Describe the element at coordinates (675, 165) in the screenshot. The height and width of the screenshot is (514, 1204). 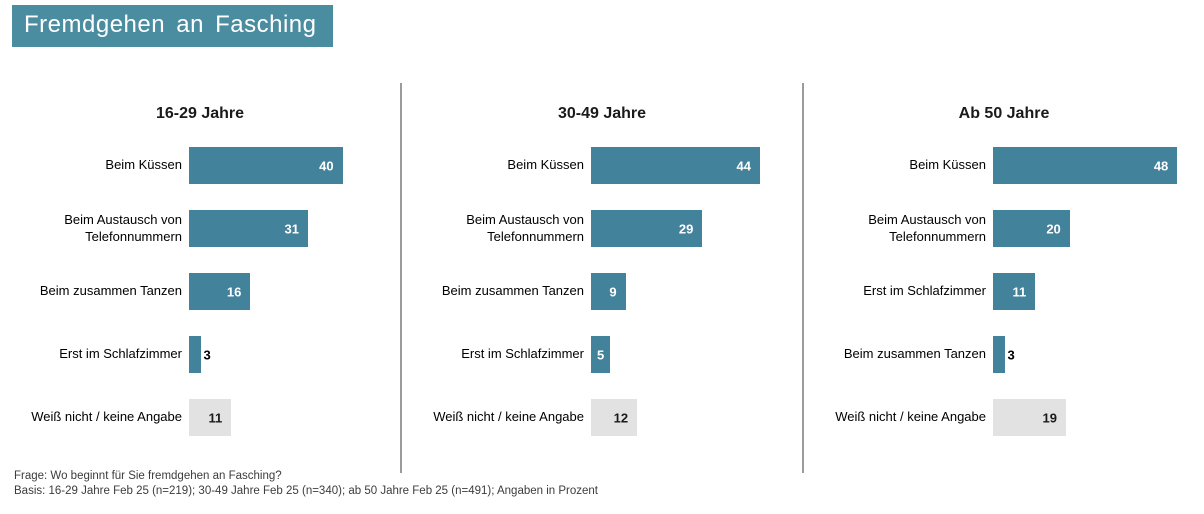
I see `bar: 44` at that location.